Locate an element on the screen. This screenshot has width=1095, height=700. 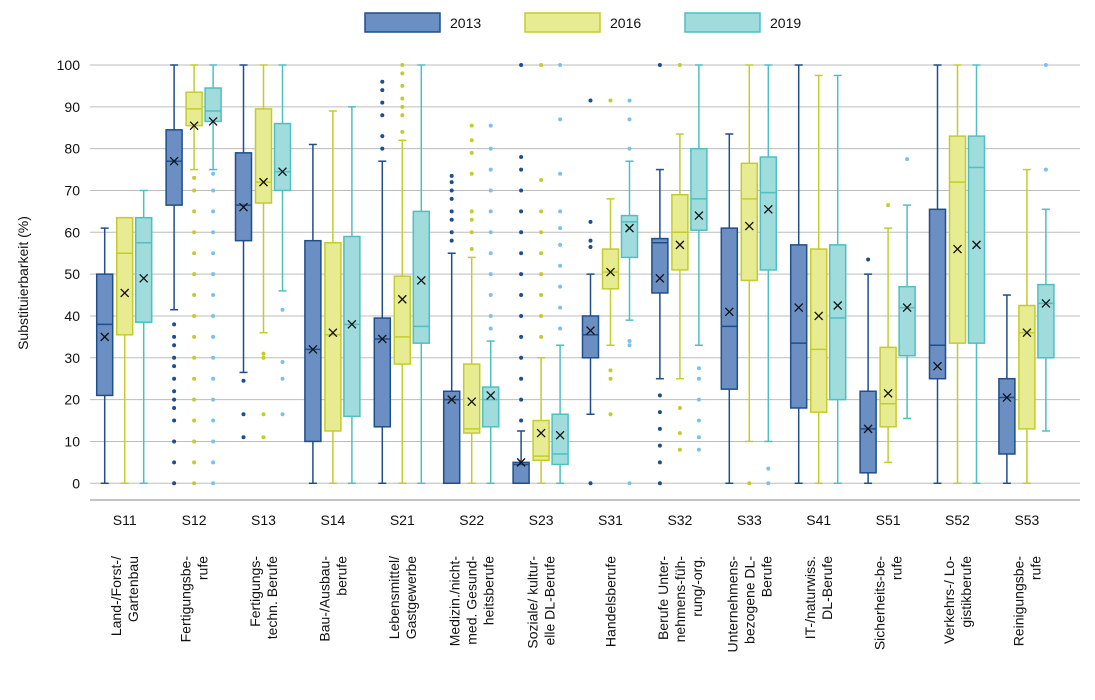
x-tick-label: S53 is located at coordinates (1026, 520).